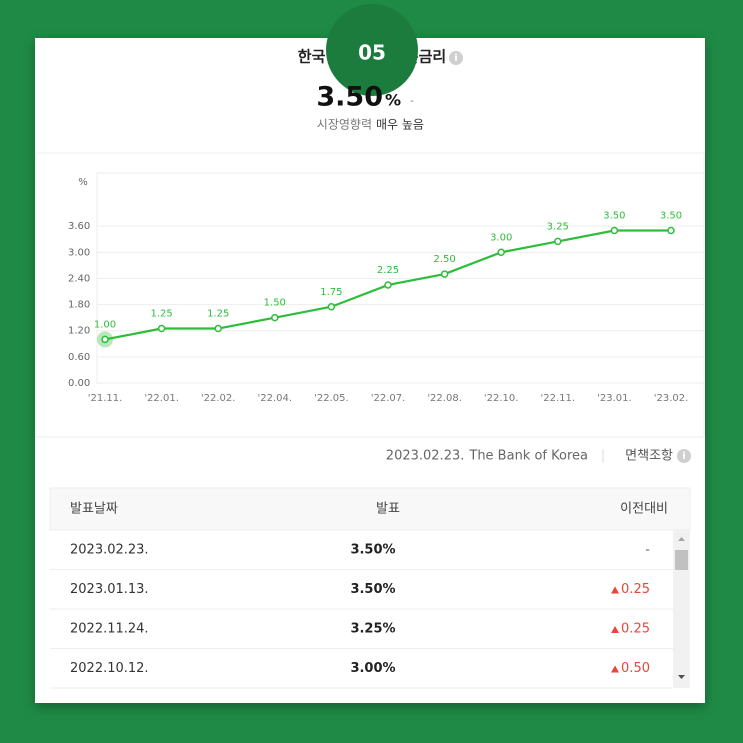  I want to click on y-unit-label: %, so click(83, 182).